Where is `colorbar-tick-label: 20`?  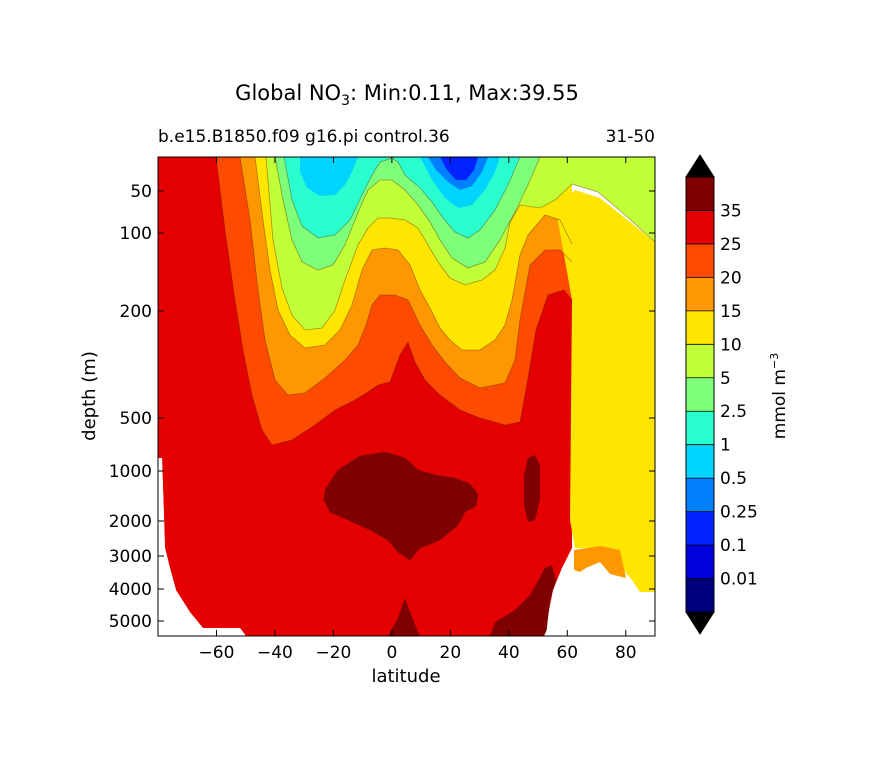 colorbar-tick-label: 20 is located at coordinates (731, 278).